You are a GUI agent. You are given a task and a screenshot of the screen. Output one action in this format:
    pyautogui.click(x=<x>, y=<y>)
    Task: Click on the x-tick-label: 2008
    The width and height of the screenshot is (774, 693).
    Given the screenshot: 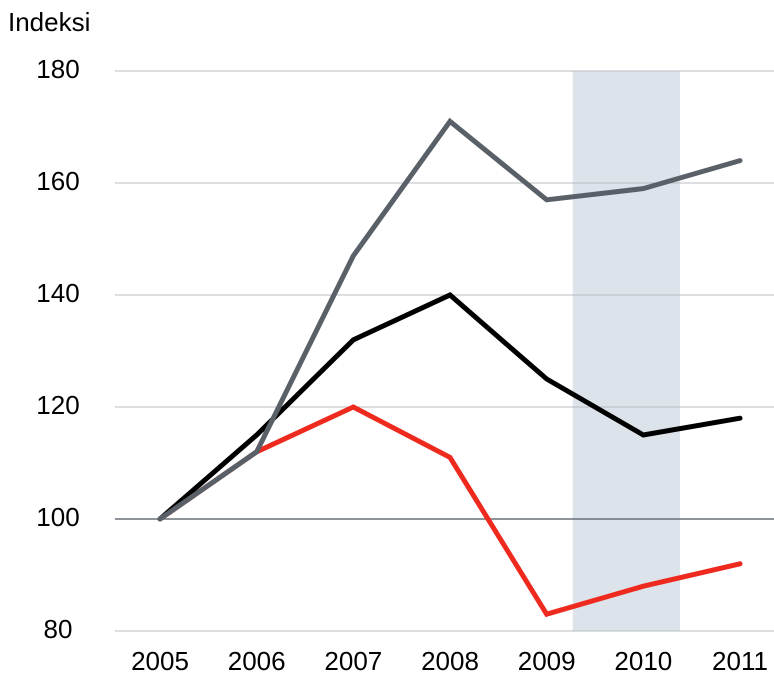 What is the action you would take?
    pyautogui.click(x=450, y=661)
    